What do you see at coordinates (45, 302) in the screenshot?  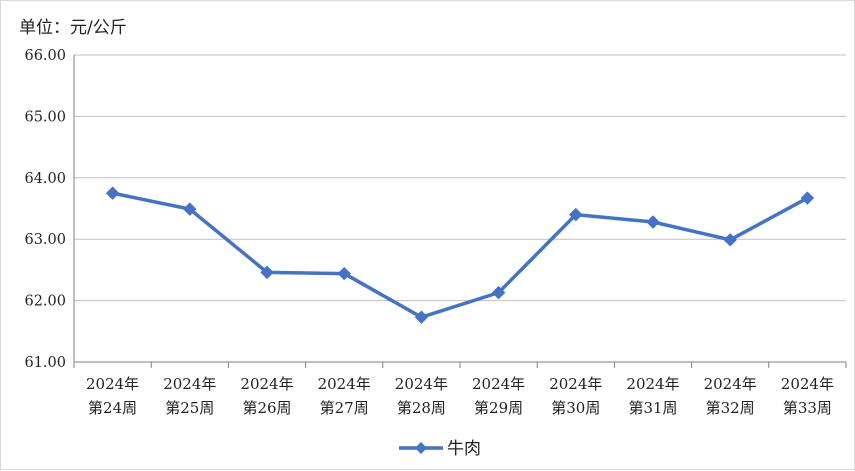 I see `y-tick-label: 62.00` at bounding box center [45, 302].